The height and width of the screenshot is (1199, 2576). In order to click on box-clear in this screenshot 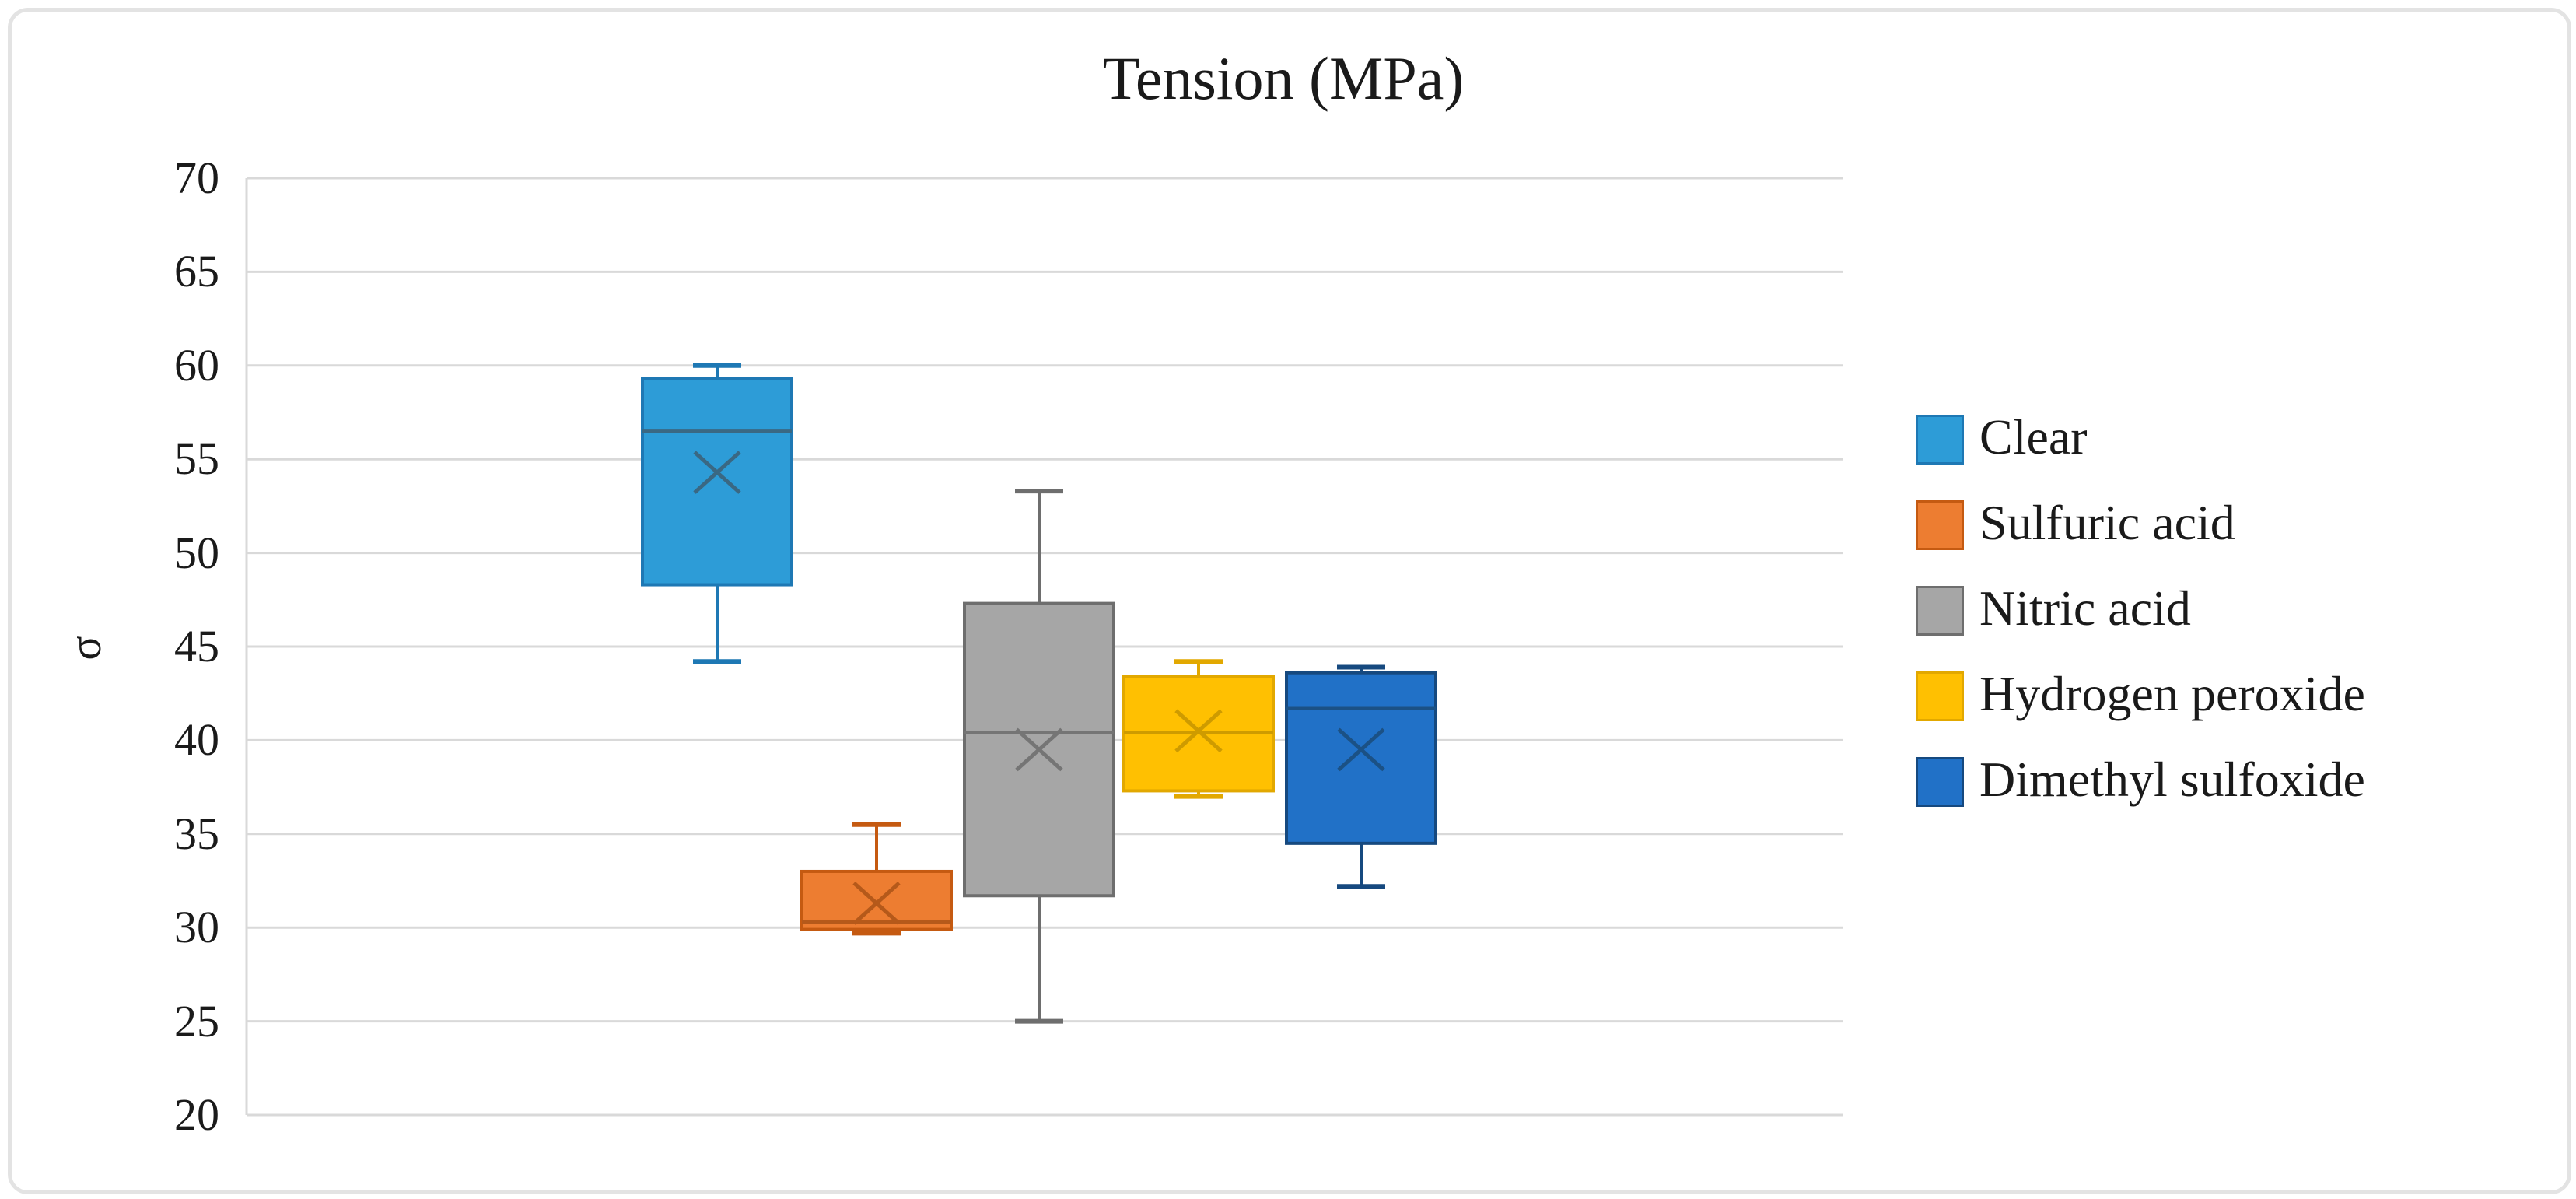, I will do `click(717, 482)`.